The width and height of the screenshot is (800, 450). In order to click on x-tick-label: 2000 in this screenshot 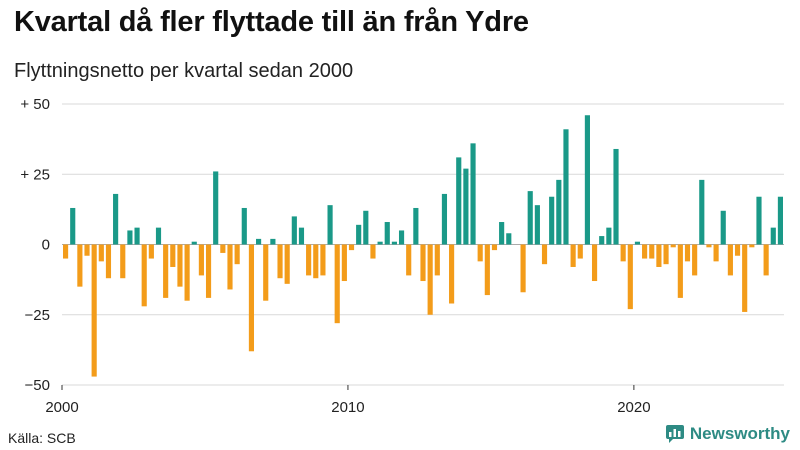, I will do `click(61, 407)`.